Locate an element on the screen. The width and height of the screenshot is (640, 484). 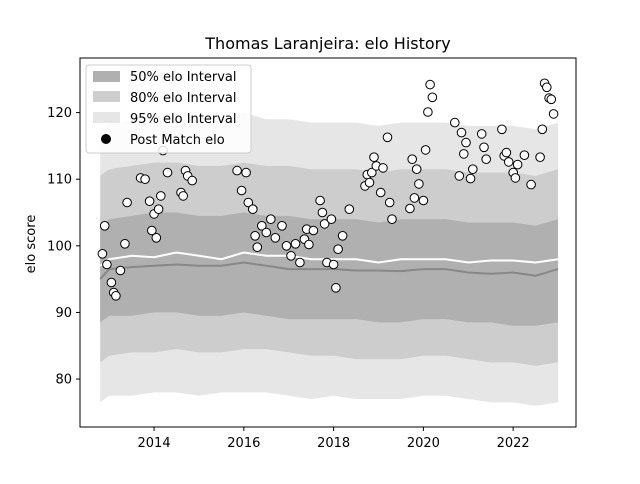
y-tick-label: 110 is located at coordinates (59, 180).